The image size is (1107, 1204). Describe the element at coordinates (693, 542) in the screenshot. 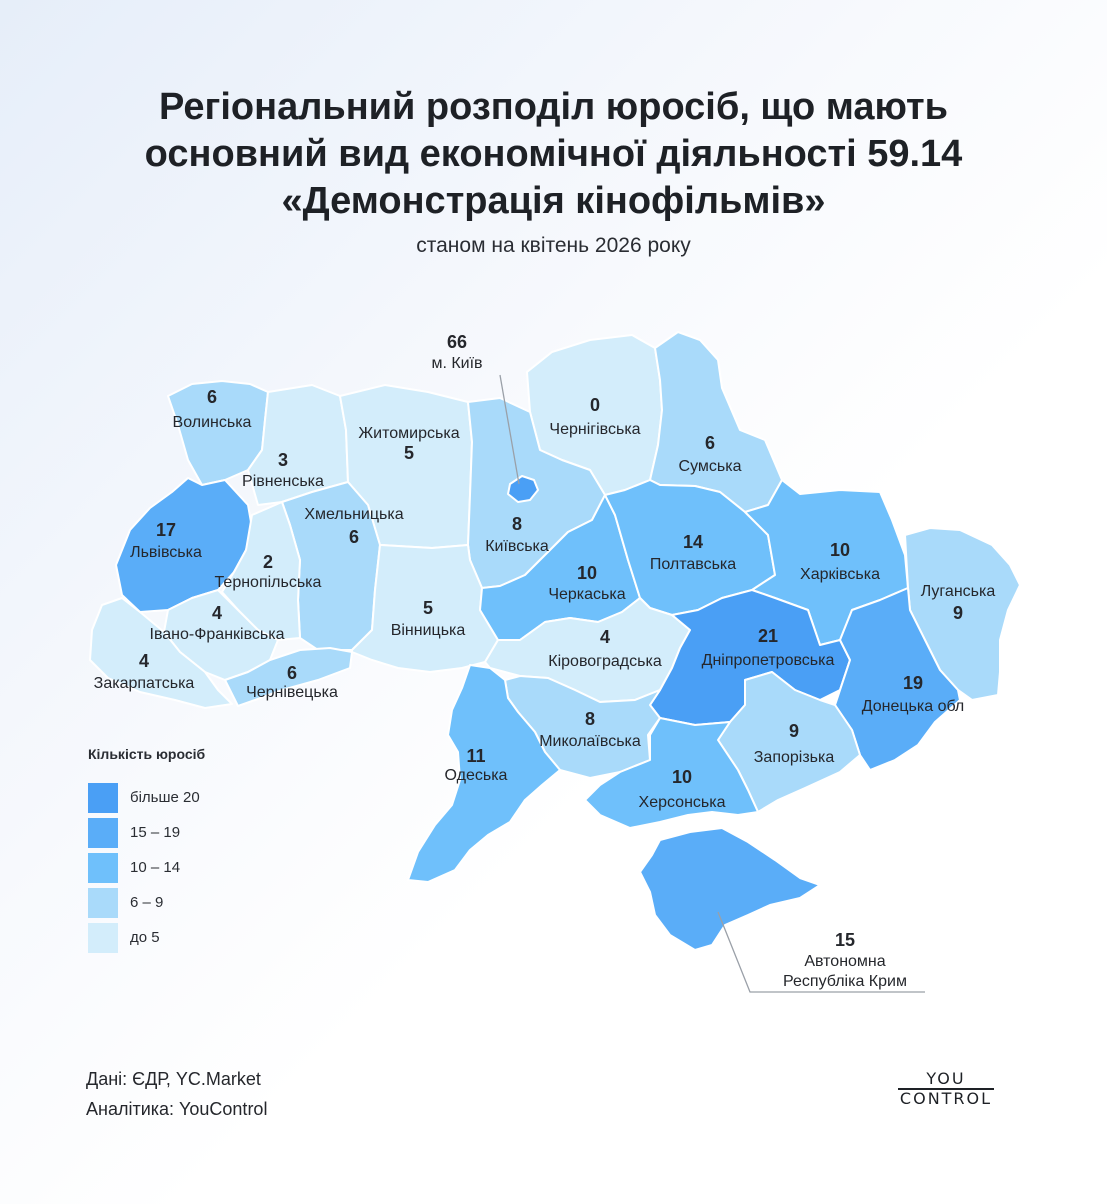

I see `value-poltavska: 14` at that location.